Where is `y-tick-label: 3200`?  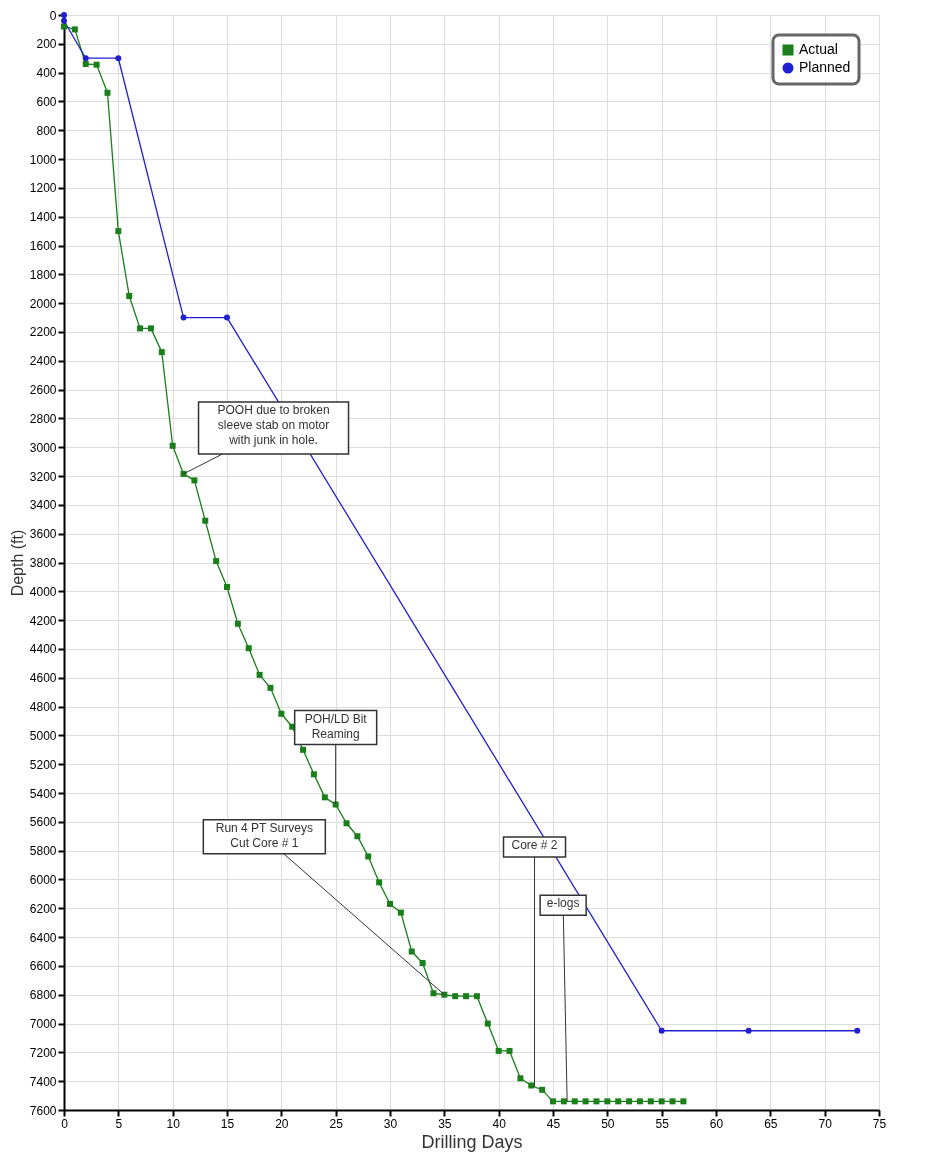 y-tick-label: 3200 is located at coordinates (43, 476).